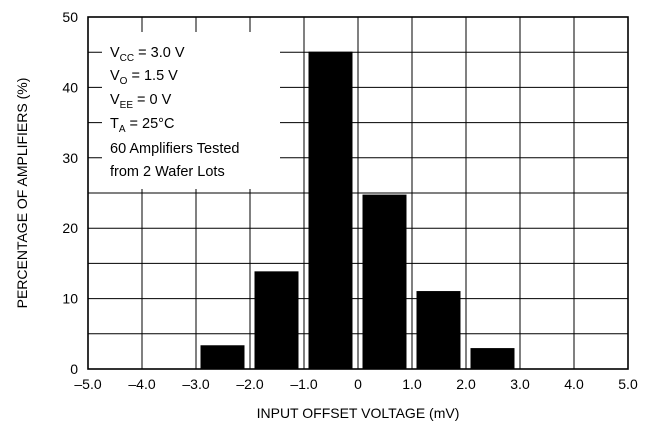  What do you see at coordinates (412, 384) in the screenshot?
I see `x-tick-label: 1.0` at bounding box center [412, 384].